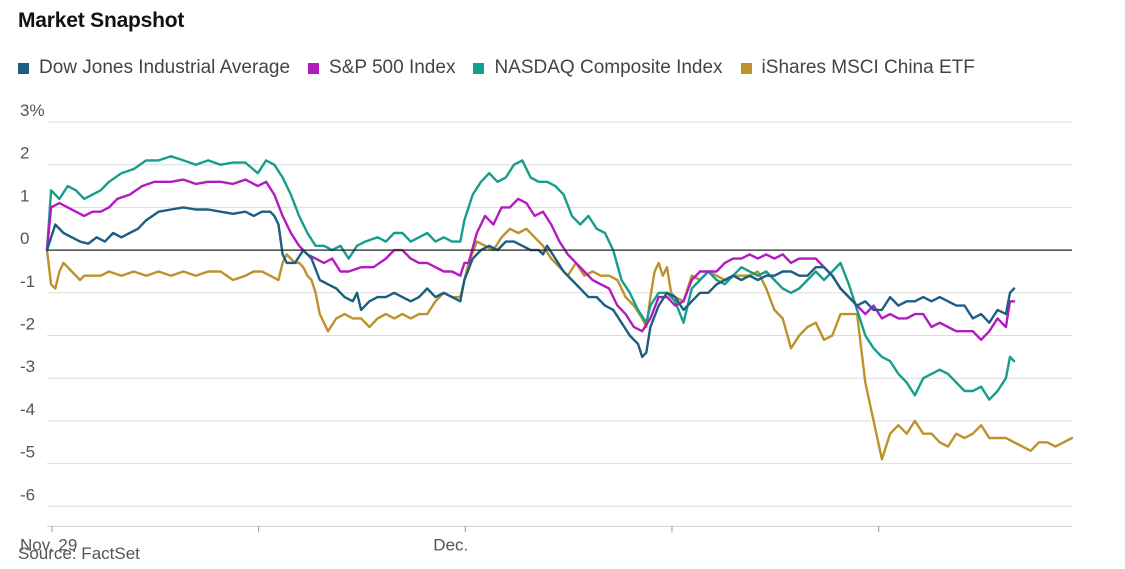  I want to click on legend-item-china-etf: iShares MSCI China ETF, so click(857, 68).